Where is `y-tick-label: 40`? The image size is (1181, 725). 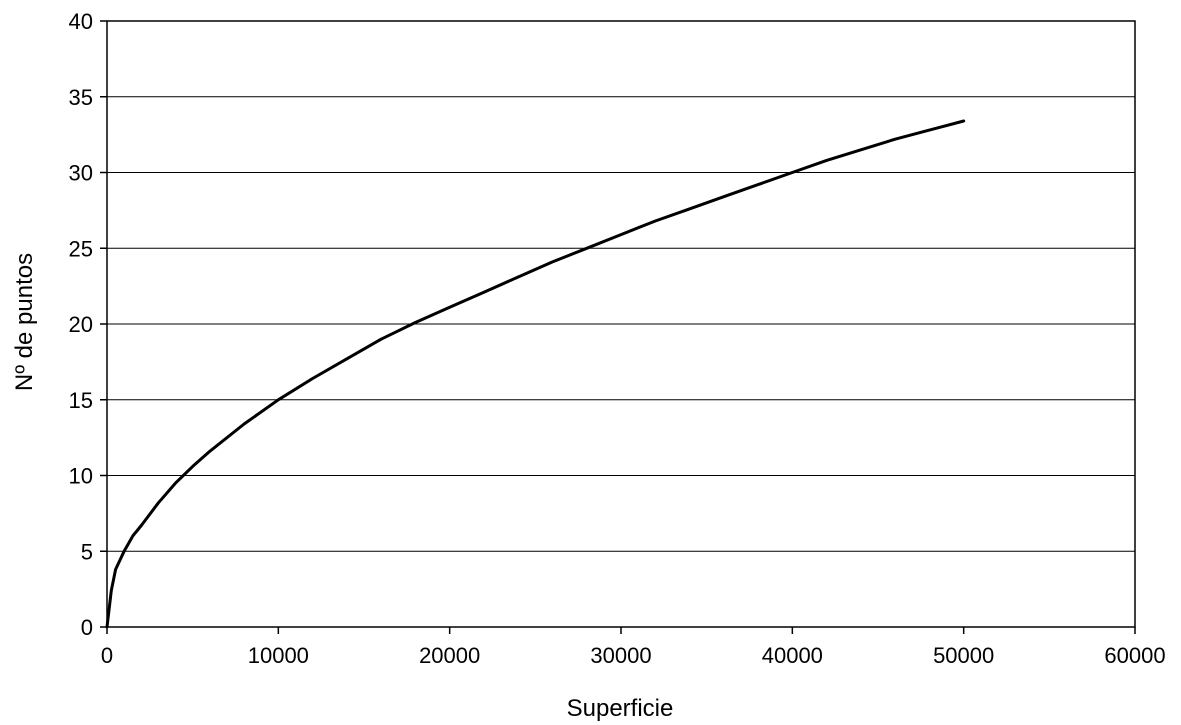
y-tick-label: 40 is located at coordinates (81, 21).